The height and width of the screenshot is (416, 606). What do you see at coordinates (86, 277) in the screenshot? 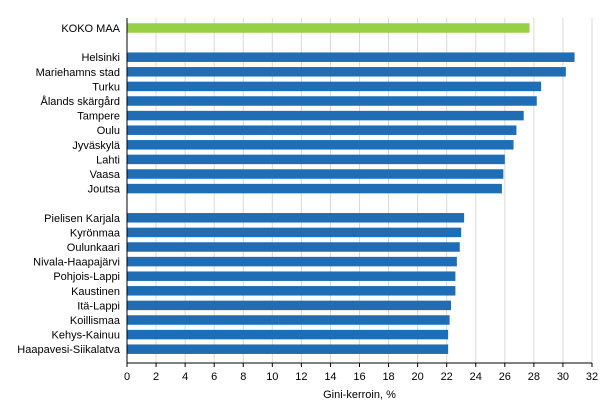
I see `category-label: Pohjois-Lappi` at bounding box center [86, 277].